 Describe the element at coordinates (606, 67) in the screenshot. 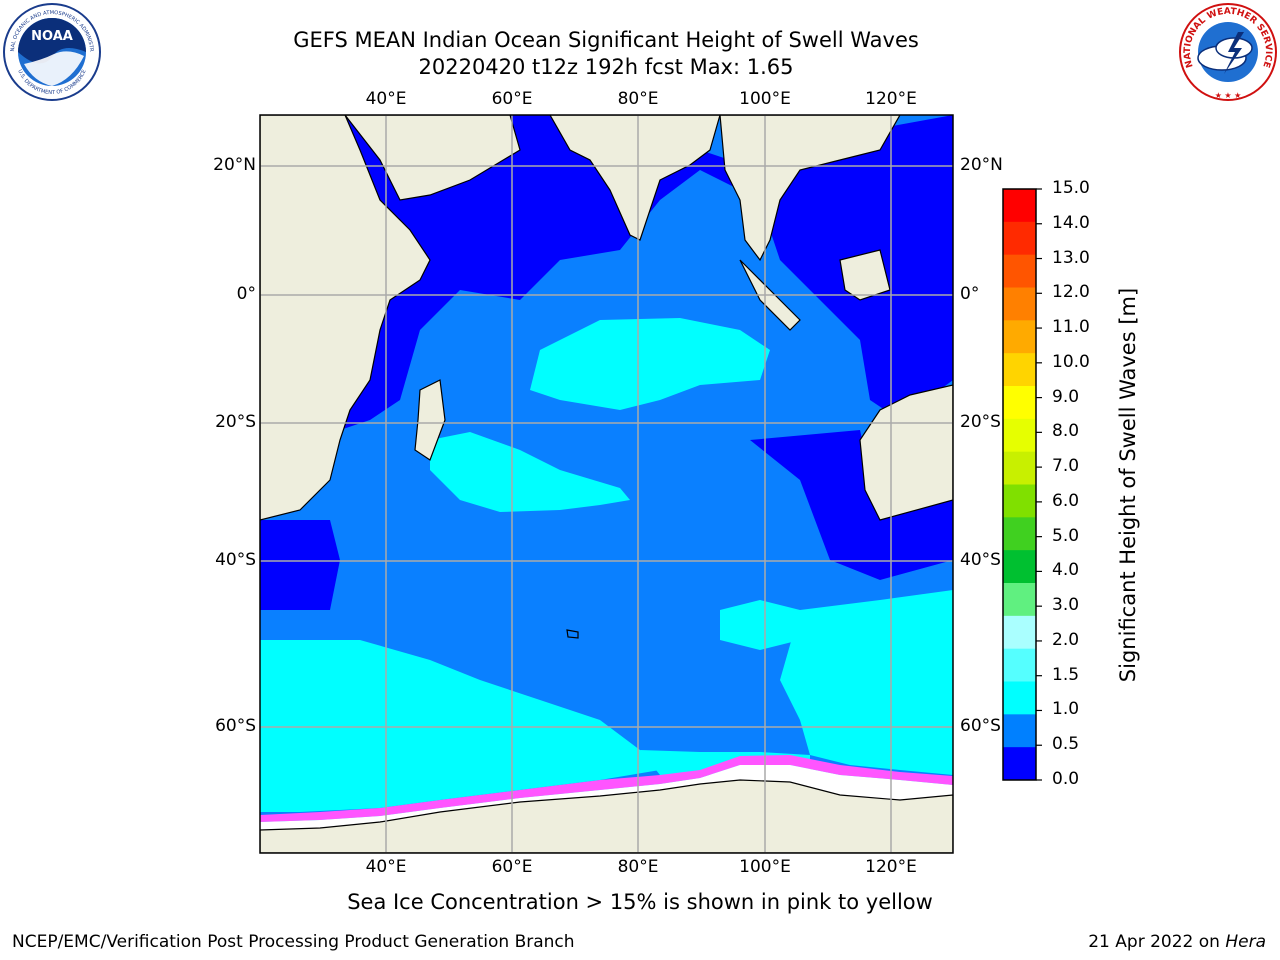

I see `chart-subtitle: 20220420 t12z 192h fcst Max: 1.65` at that location.